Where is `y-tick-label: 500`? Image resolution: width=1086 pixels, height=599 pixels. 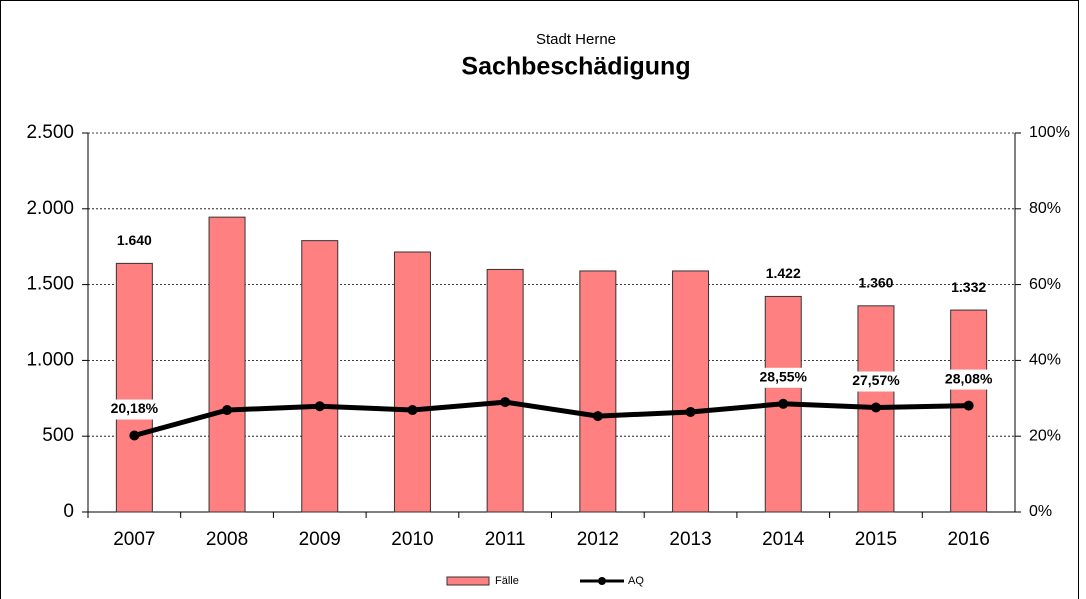 y-tick-label: 500 is located at coordinates (58, 435).